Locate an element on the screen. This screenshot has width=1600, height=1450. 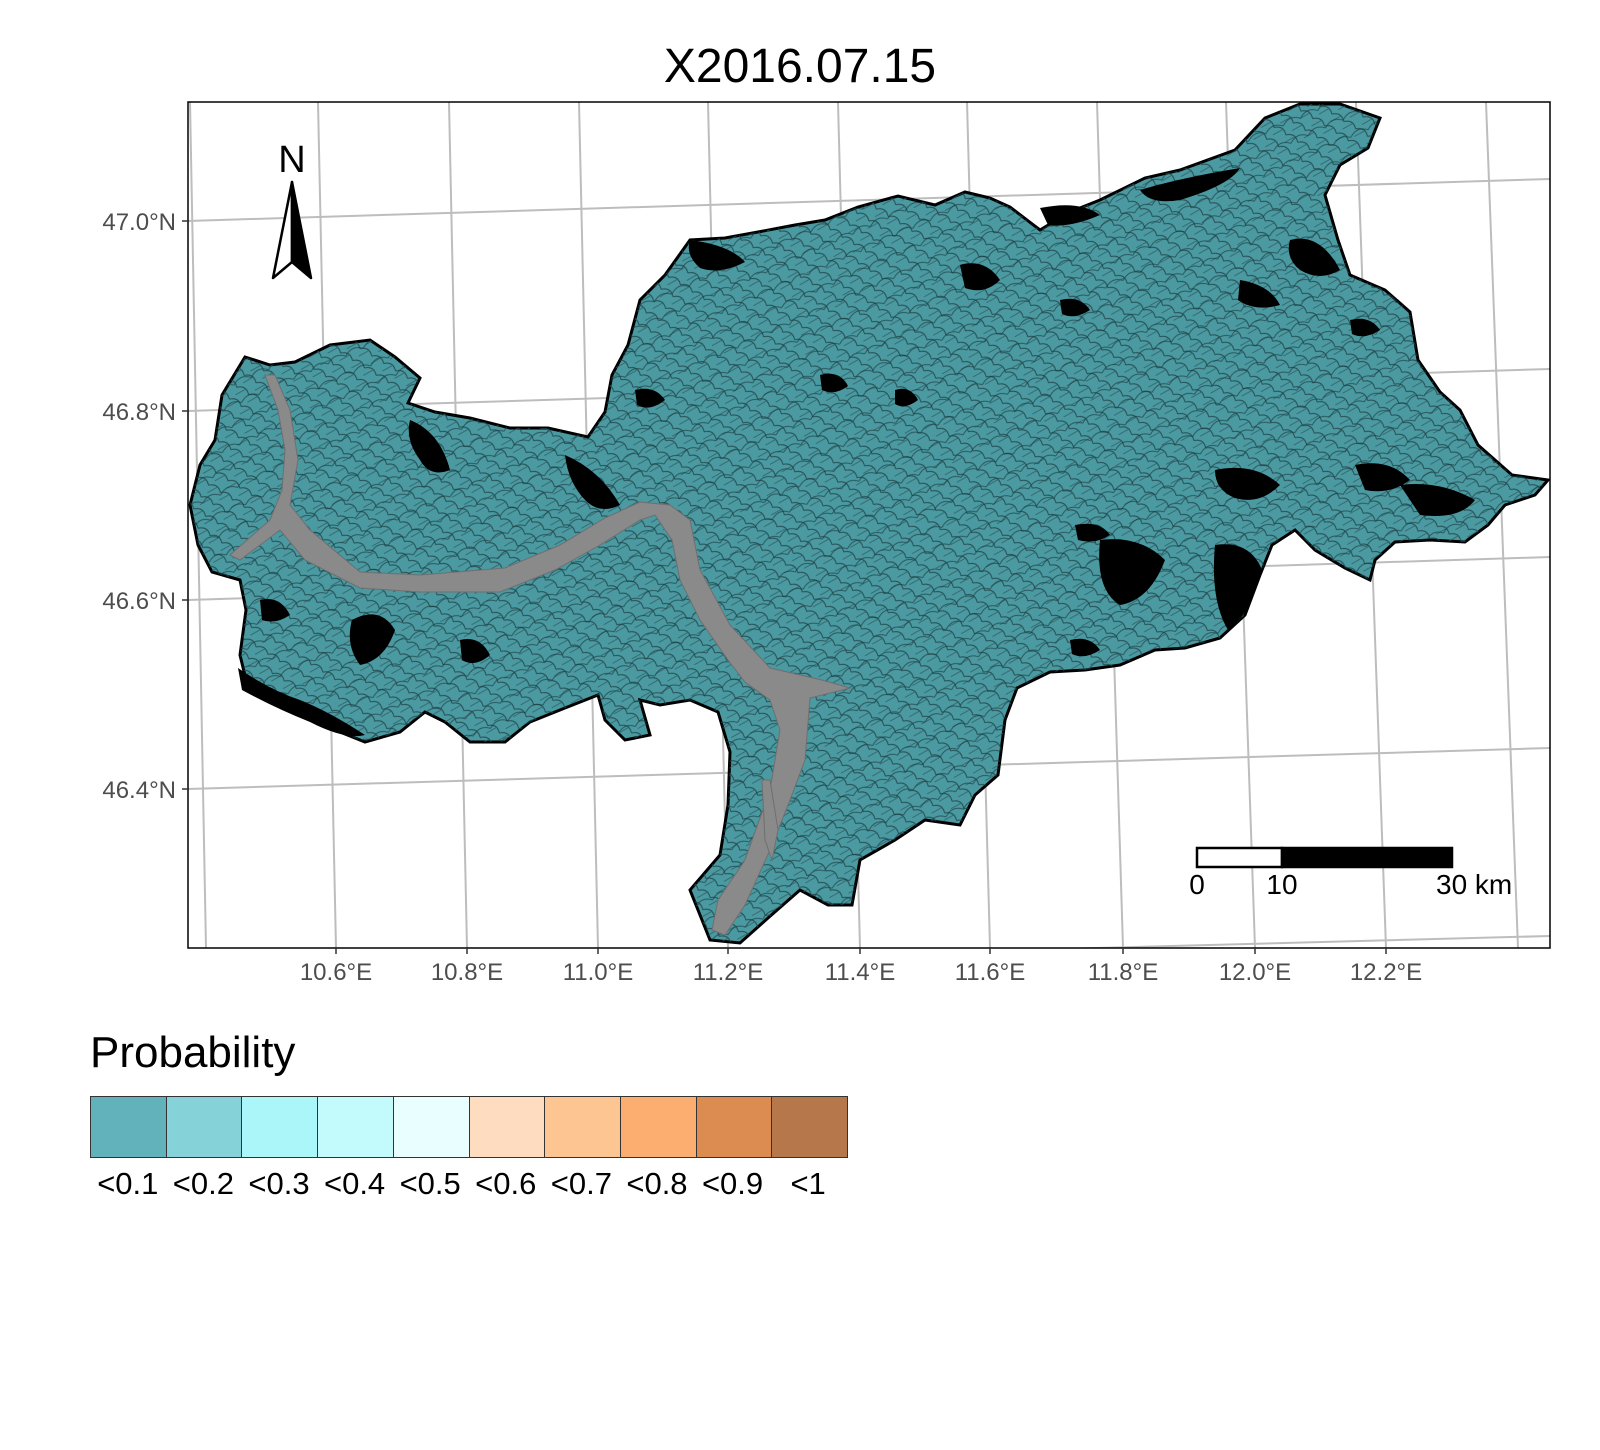
scale-bar-segment-black is located at coordinates (1367, 857).